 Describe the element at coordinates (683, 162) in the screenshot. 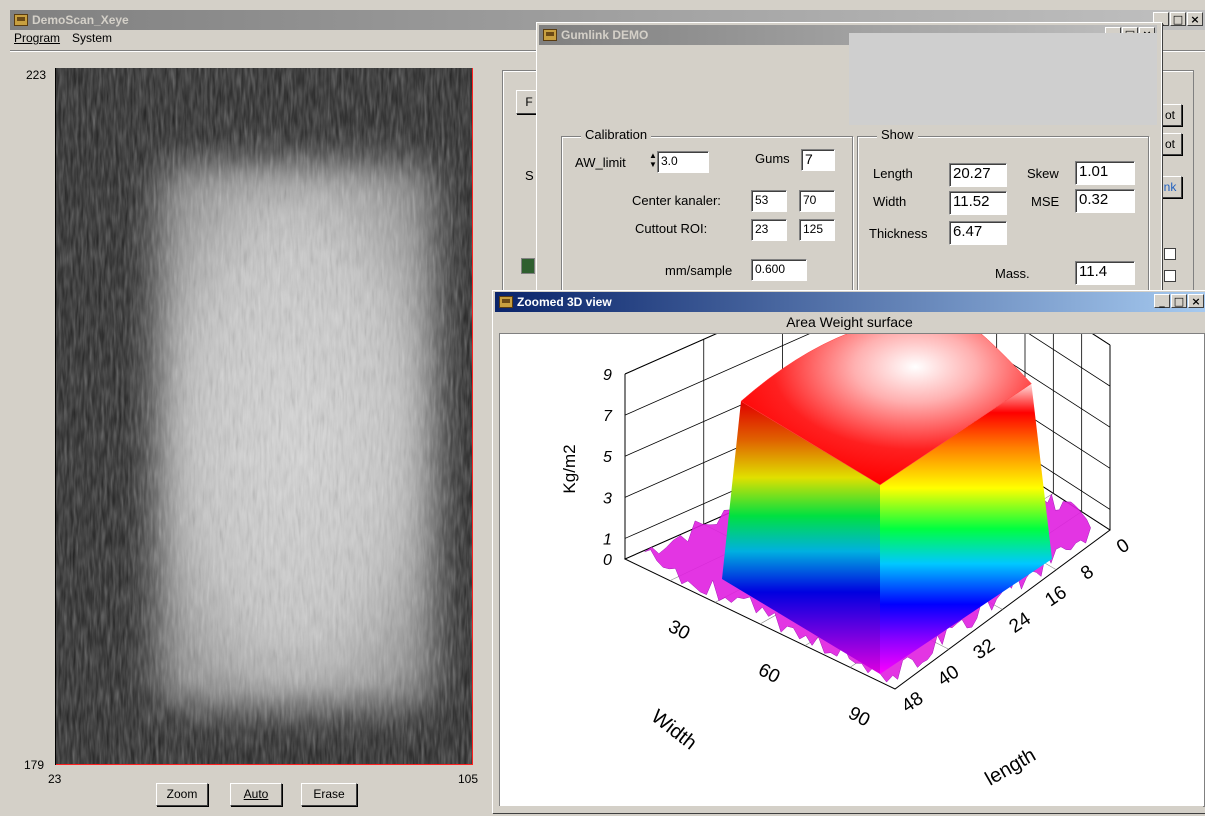

I see `aw-limit-field: 3.0` at that location.